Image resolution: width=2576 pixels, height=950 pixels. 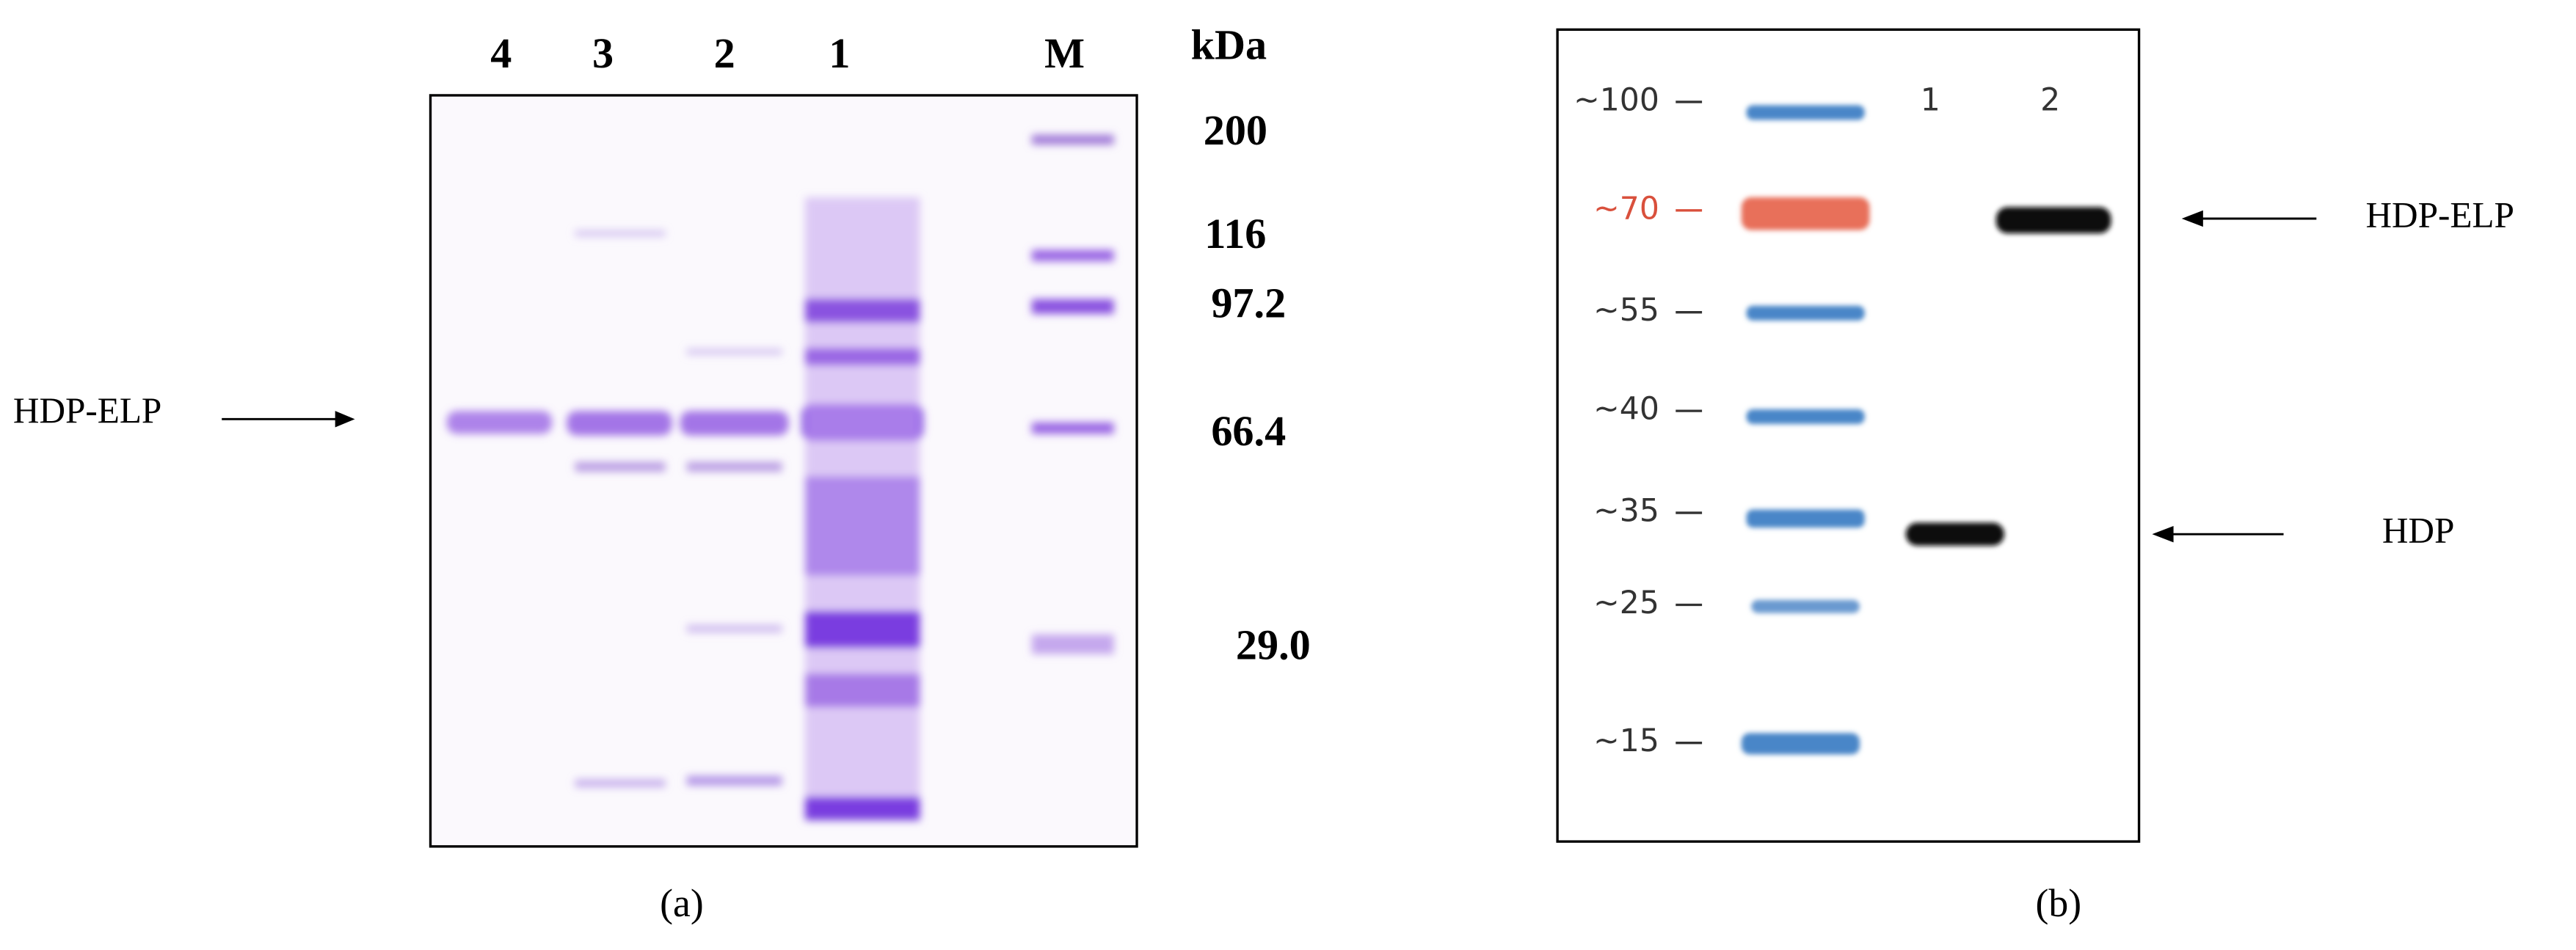 I want to click on marker-label: 66.4, so click(x=1248, y=431).